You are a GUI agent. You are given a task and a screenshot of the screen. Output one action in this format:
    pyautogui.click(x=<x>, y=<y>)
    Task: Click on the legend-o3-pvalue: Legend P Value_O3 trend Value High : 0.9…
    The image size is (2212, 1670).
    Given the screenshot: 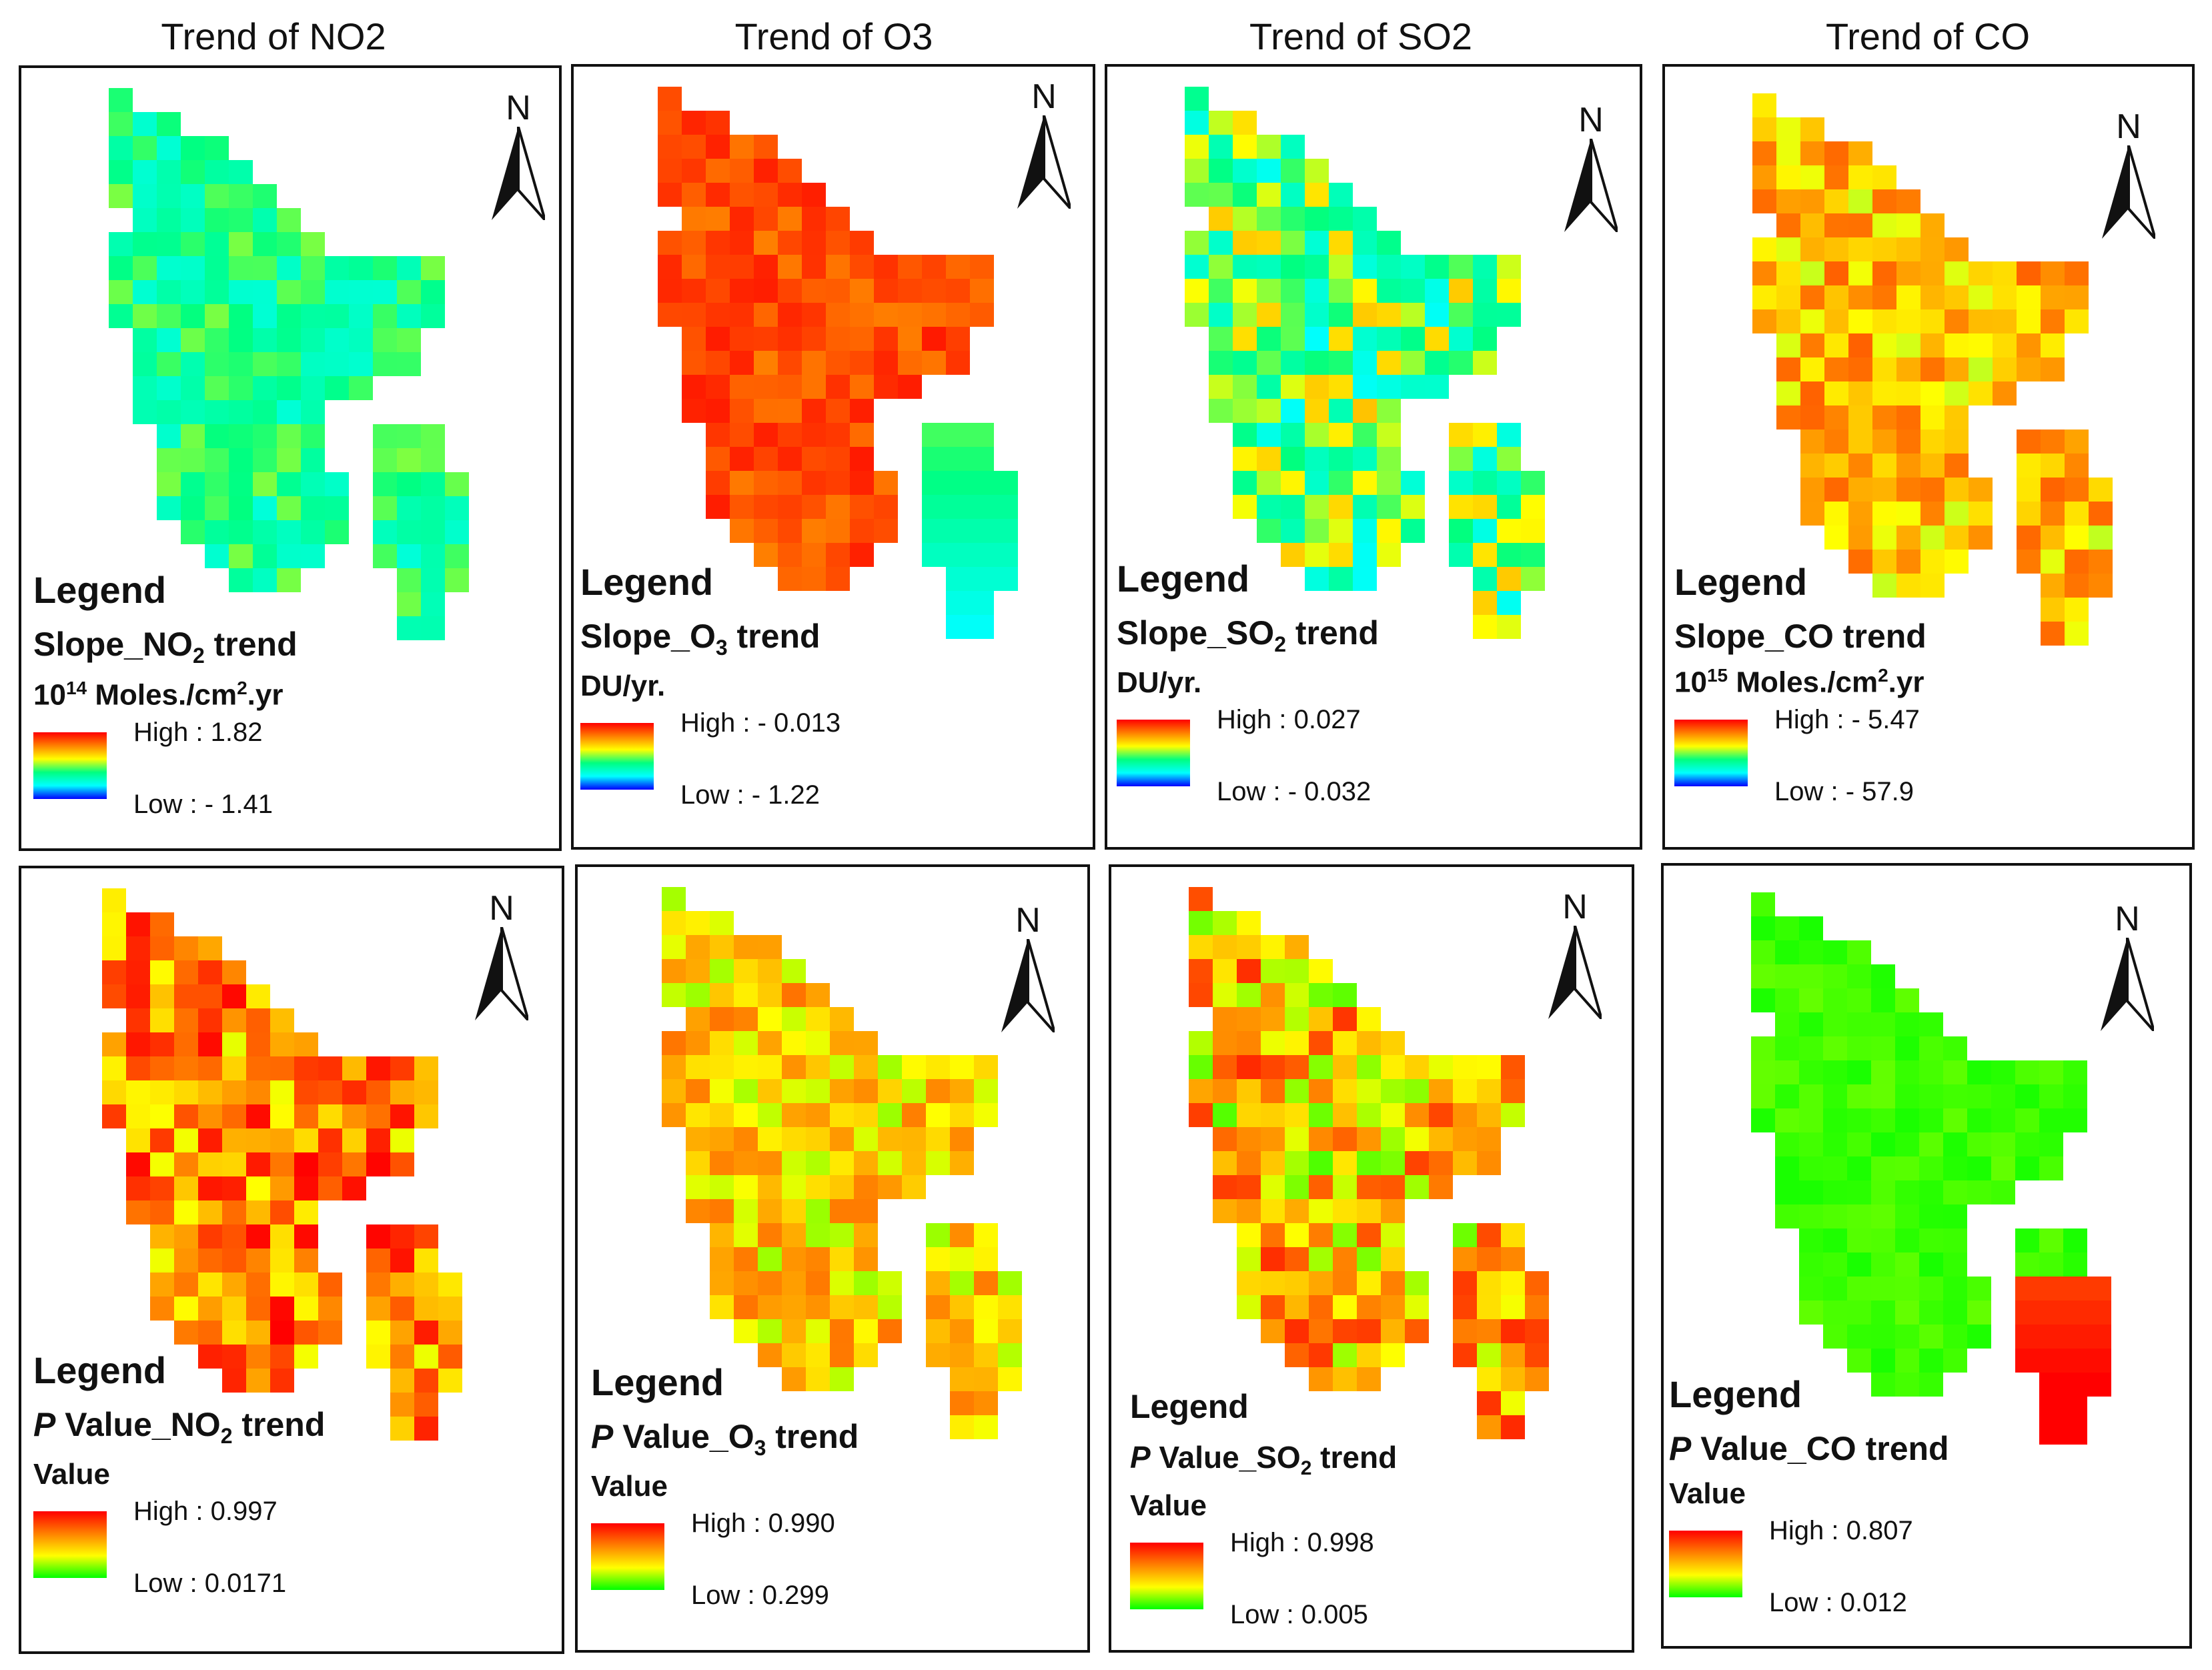 What is the action you would take?
    pyautogui.click(x=725, y=1486)
    